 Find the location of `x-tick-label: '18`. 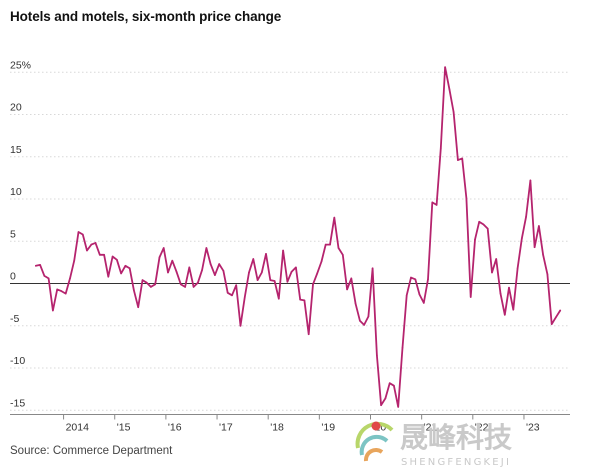

x-tick-label: '18 is located at coordinates (277, 427).